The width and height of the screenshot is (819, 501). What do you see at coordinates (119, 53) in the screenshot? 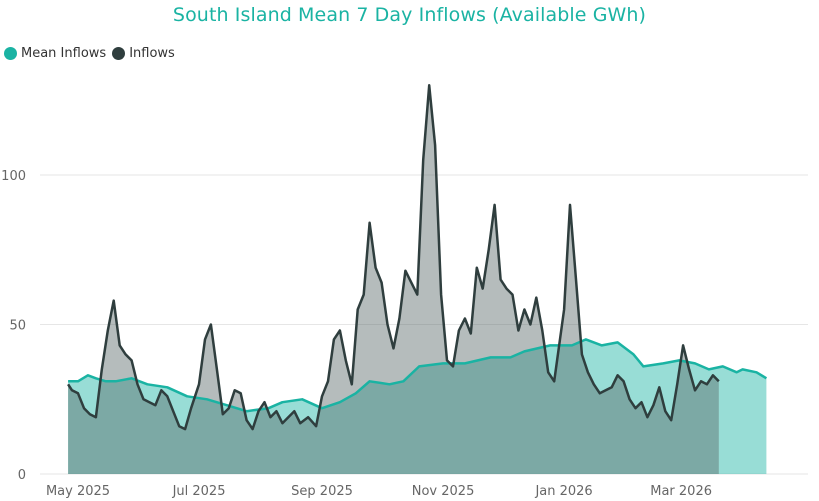
I see `legend-marker-inflows` at bounding box center [119, 53].